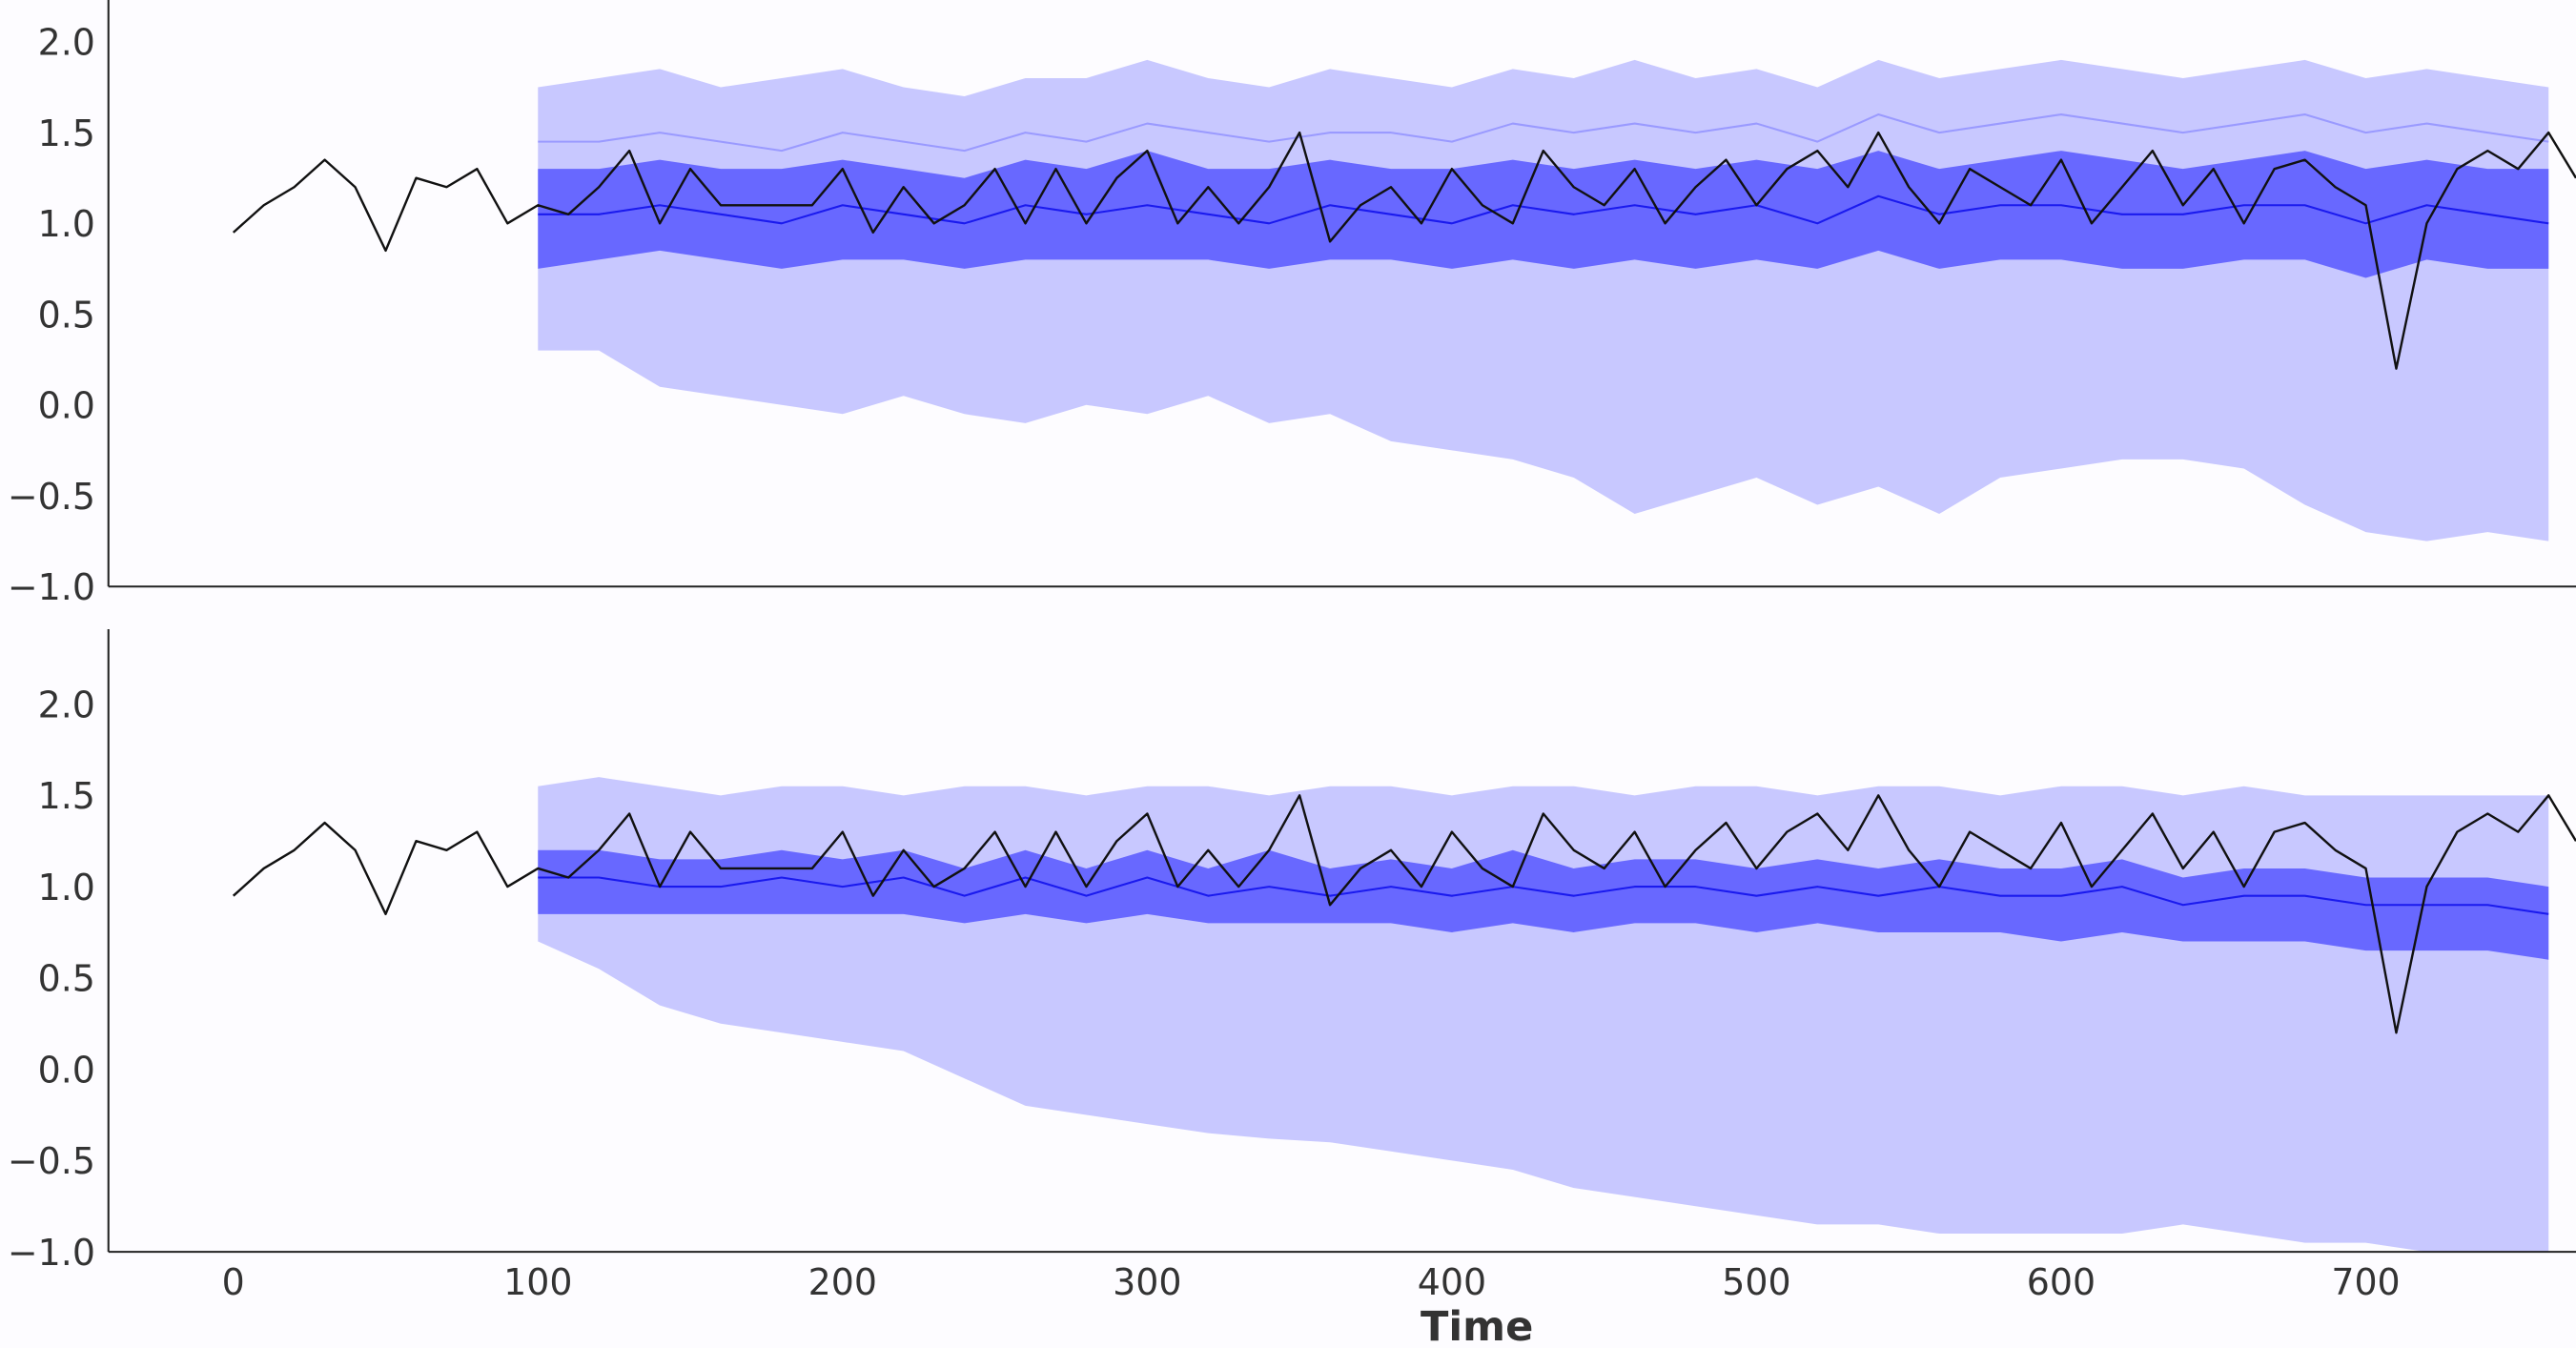  I want to click on x-tick-label: 600, so click(2061, 1282).